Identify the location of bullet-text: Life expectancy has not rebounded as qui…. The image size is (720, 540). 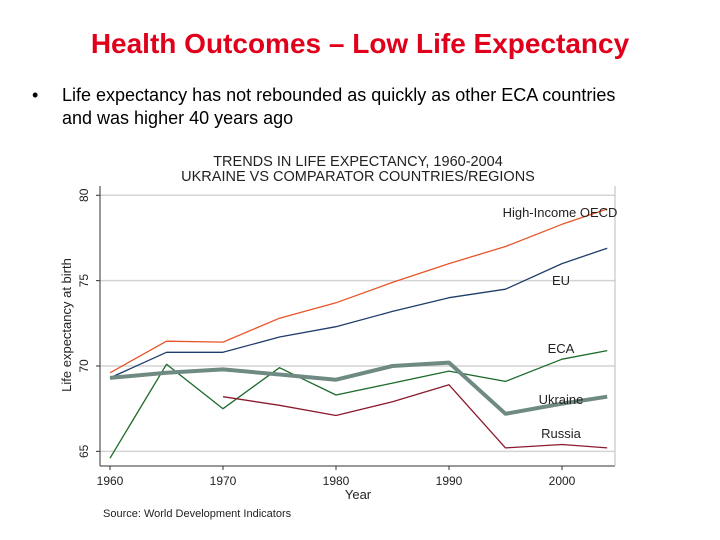
(339, 106).